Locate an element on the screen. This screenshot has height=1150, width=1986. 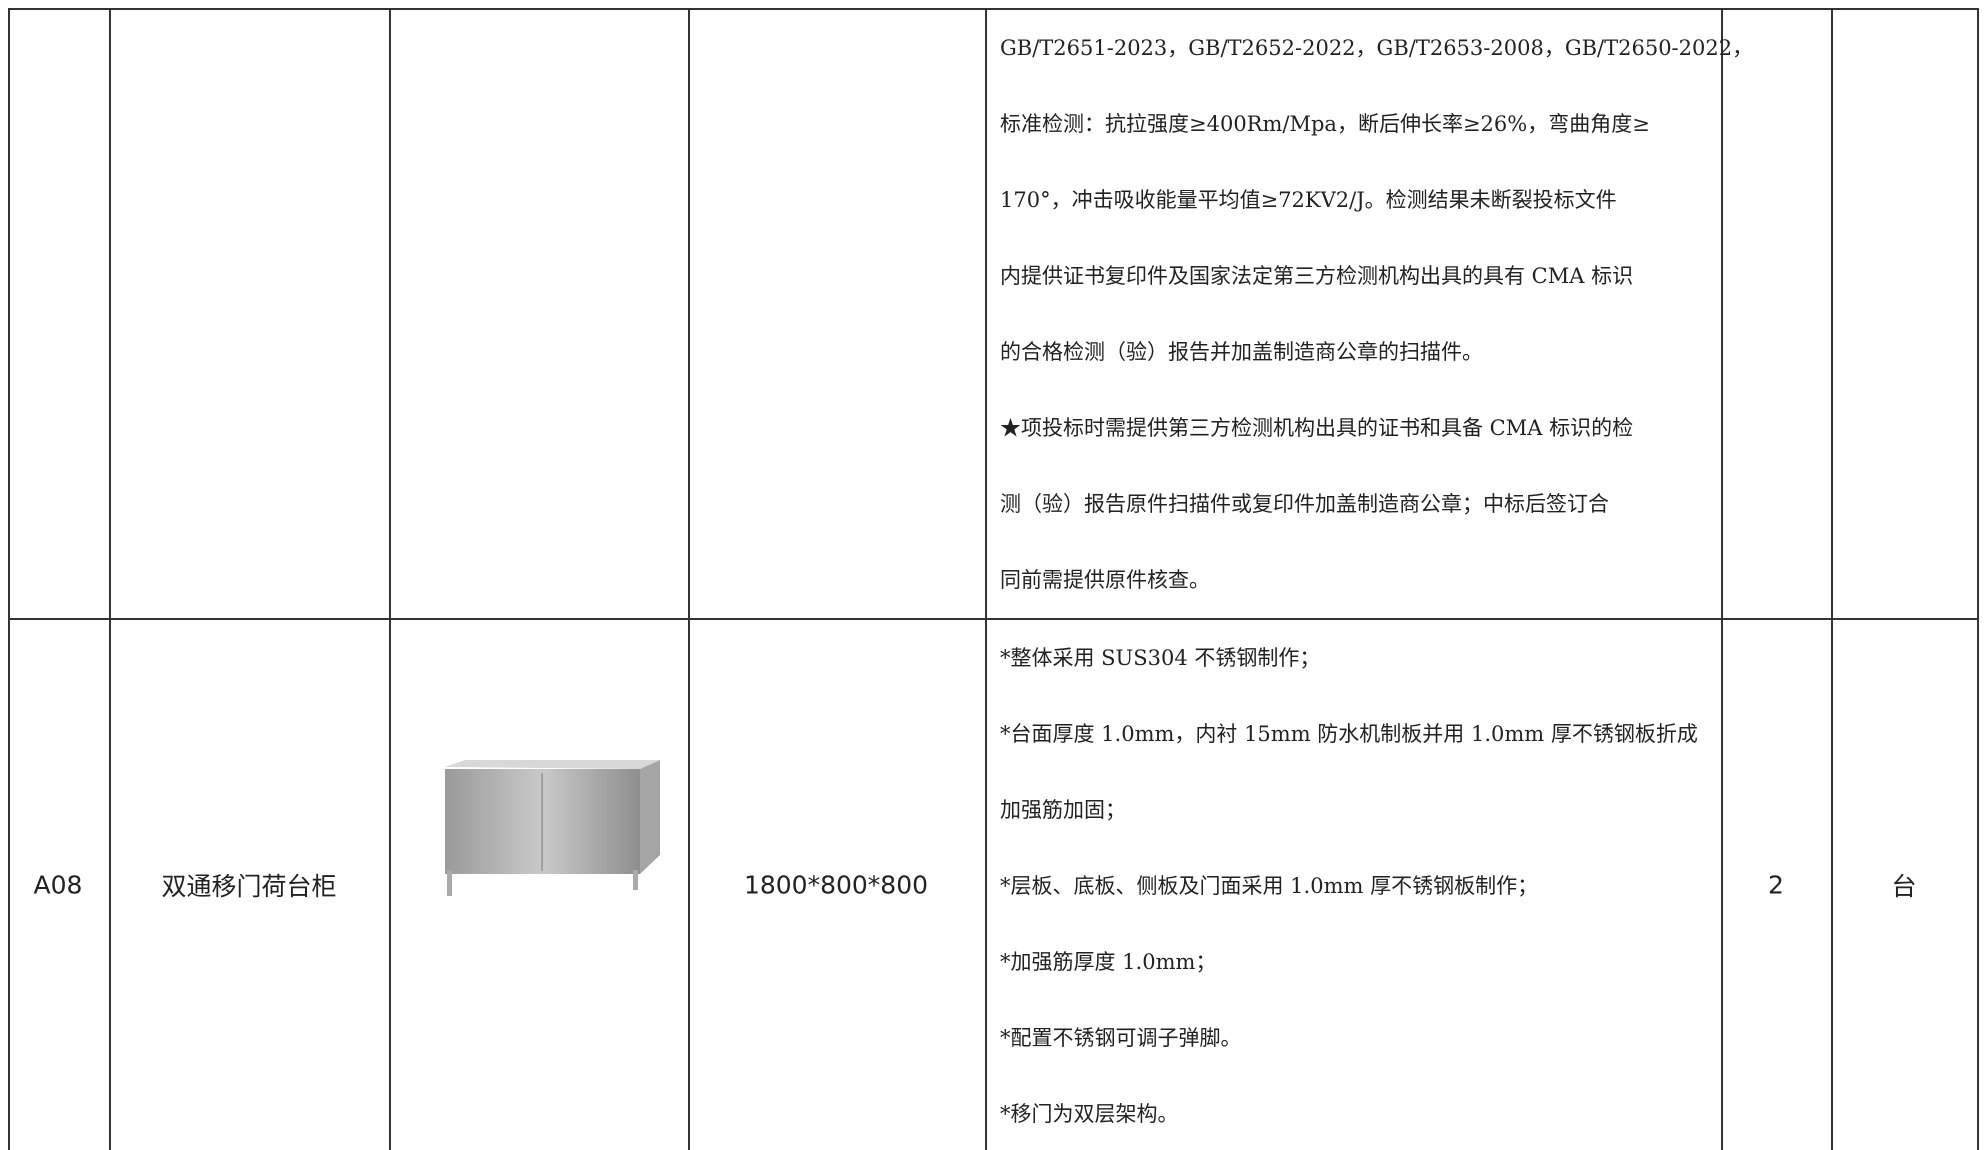
spec-line: 标准检测：抗拉强度≥400Rm/Mpa，断后伸长率≥26%，弯曲角度≥ is located at coordinates (1325, 124).